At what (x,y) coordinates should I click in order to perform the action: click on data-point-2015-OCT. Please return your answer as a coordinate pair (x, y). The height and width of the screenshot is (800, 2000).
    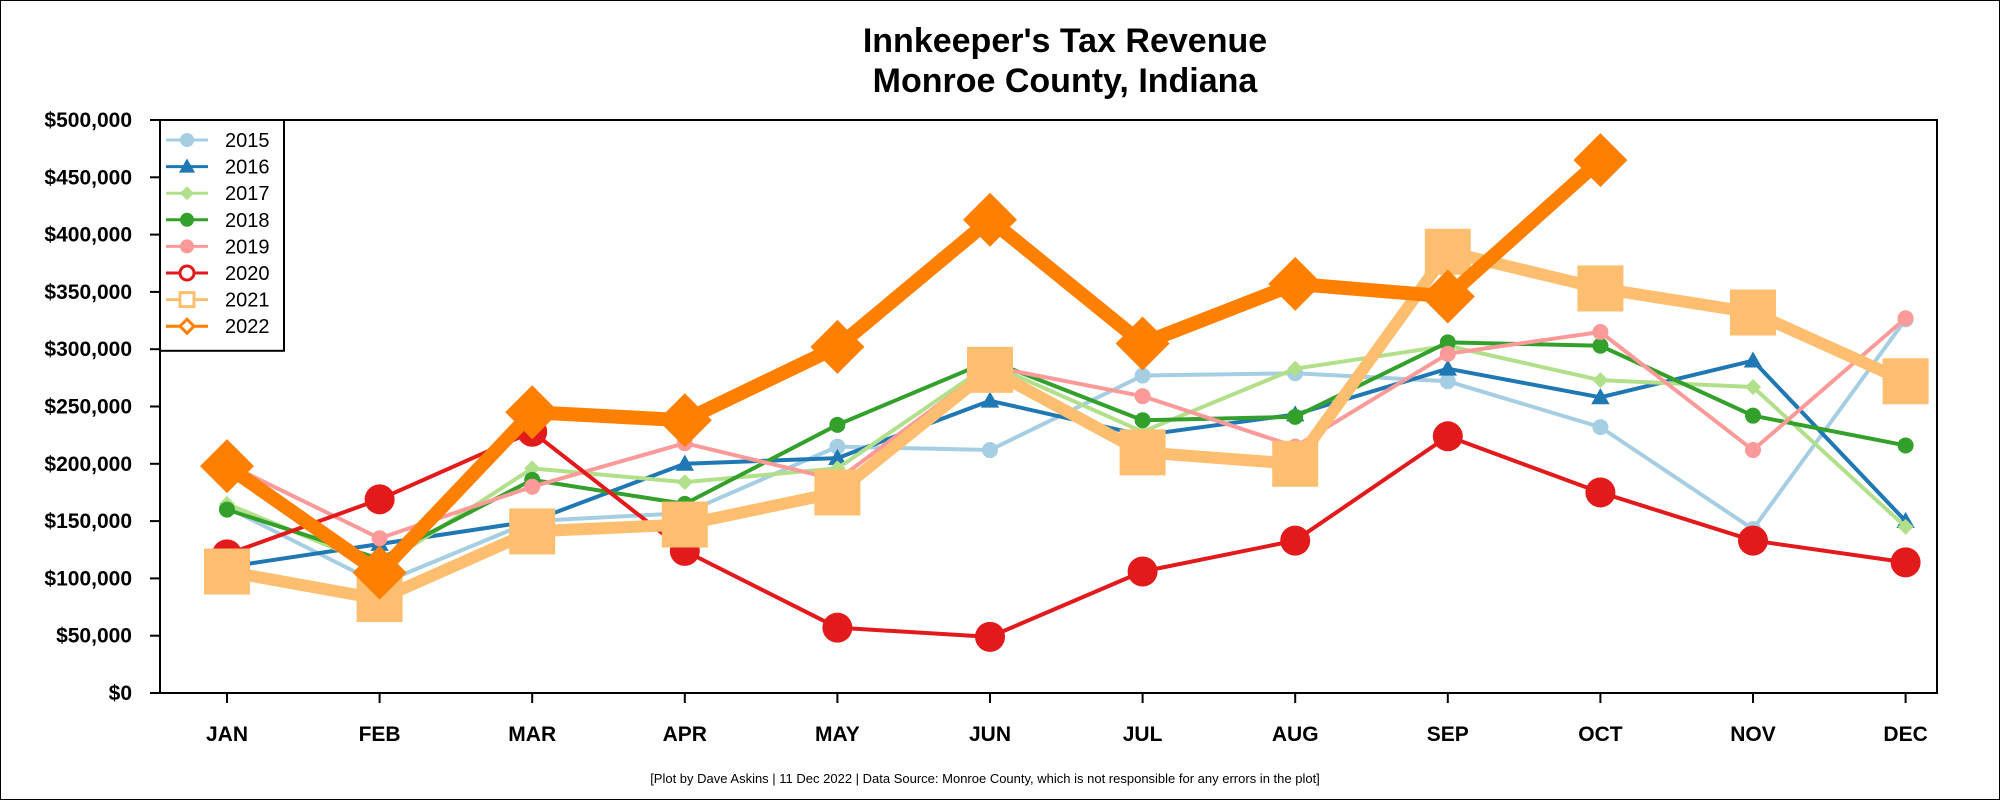
    Looking at the image, I should click on (1600, 427).